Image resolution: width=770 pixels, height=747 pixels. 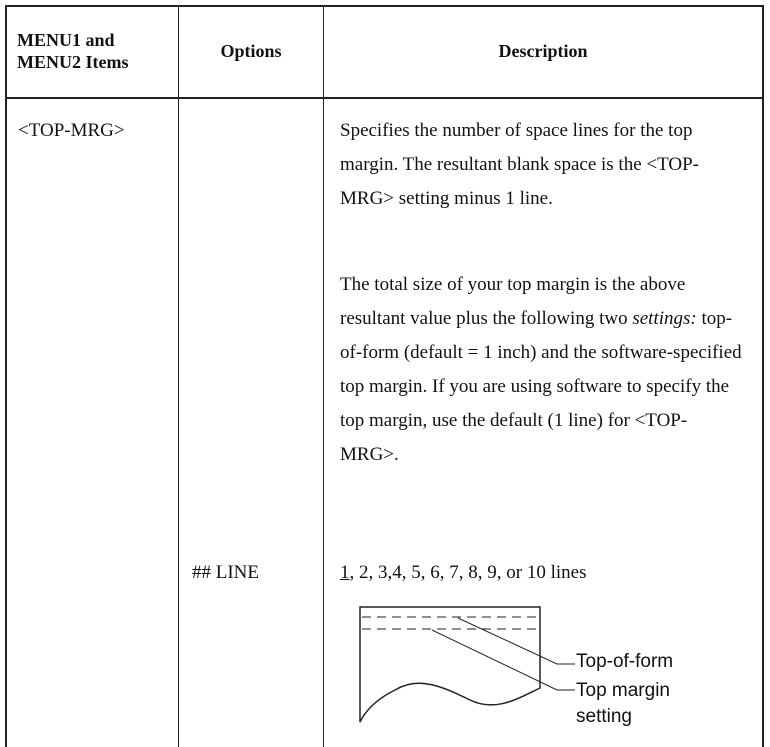 What do you see at coordinates (73, 51) in the screenshot?
I see `header-cell: MENU1 and MENU2 Items` at bounding box center [73, 51].